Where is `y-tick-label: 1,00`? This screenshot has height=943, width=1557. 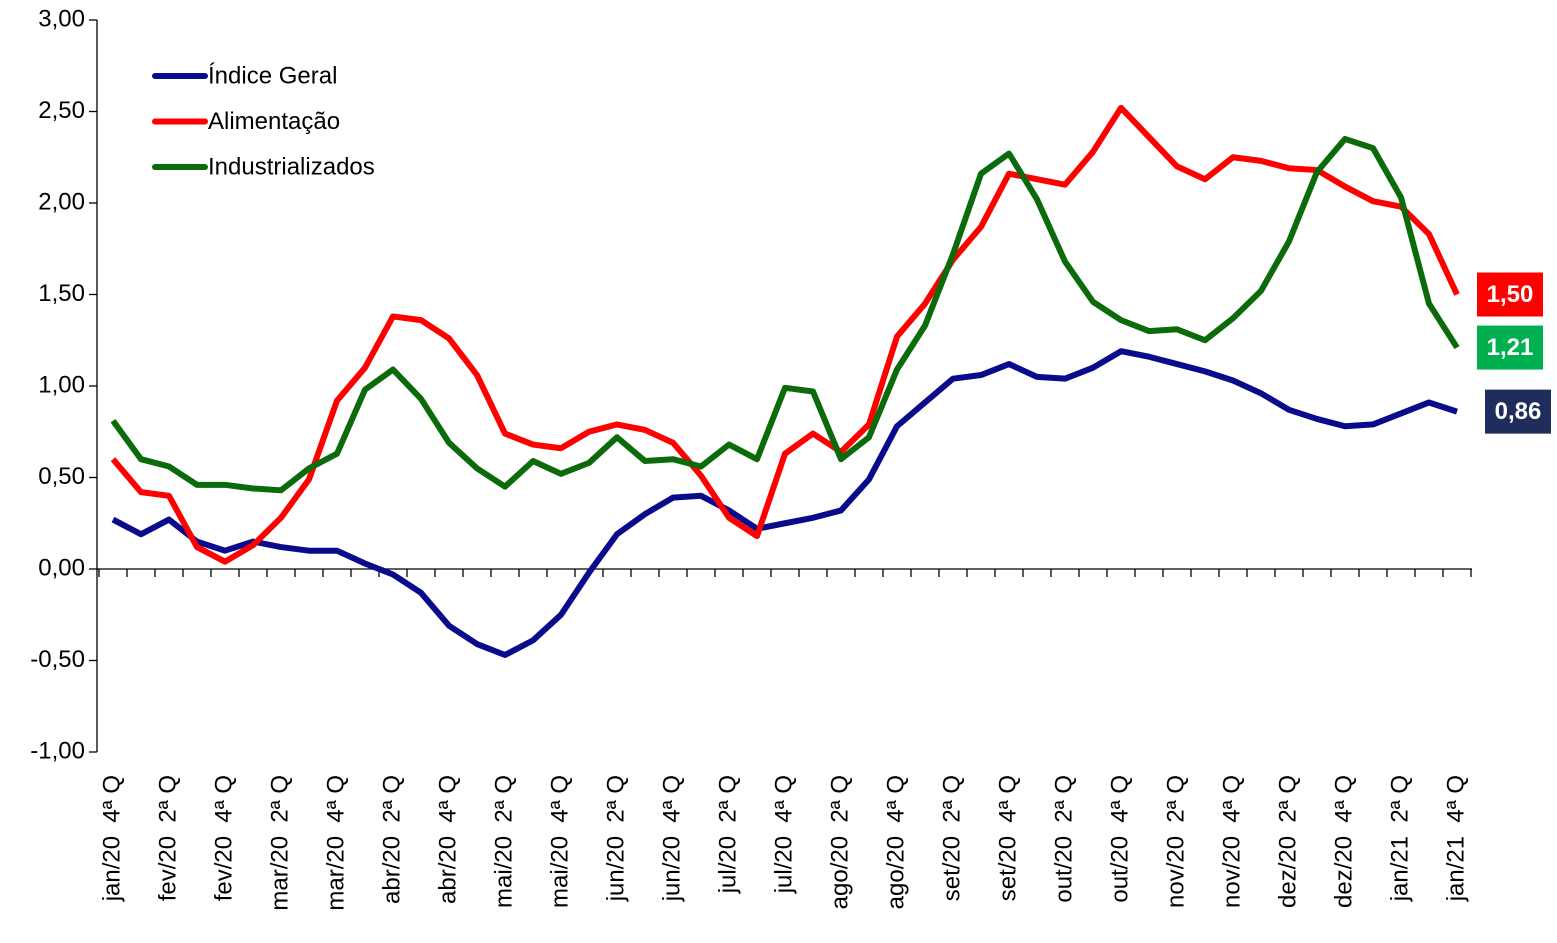 y-tick-label: 1,00 is located at coordinates (61, 384).